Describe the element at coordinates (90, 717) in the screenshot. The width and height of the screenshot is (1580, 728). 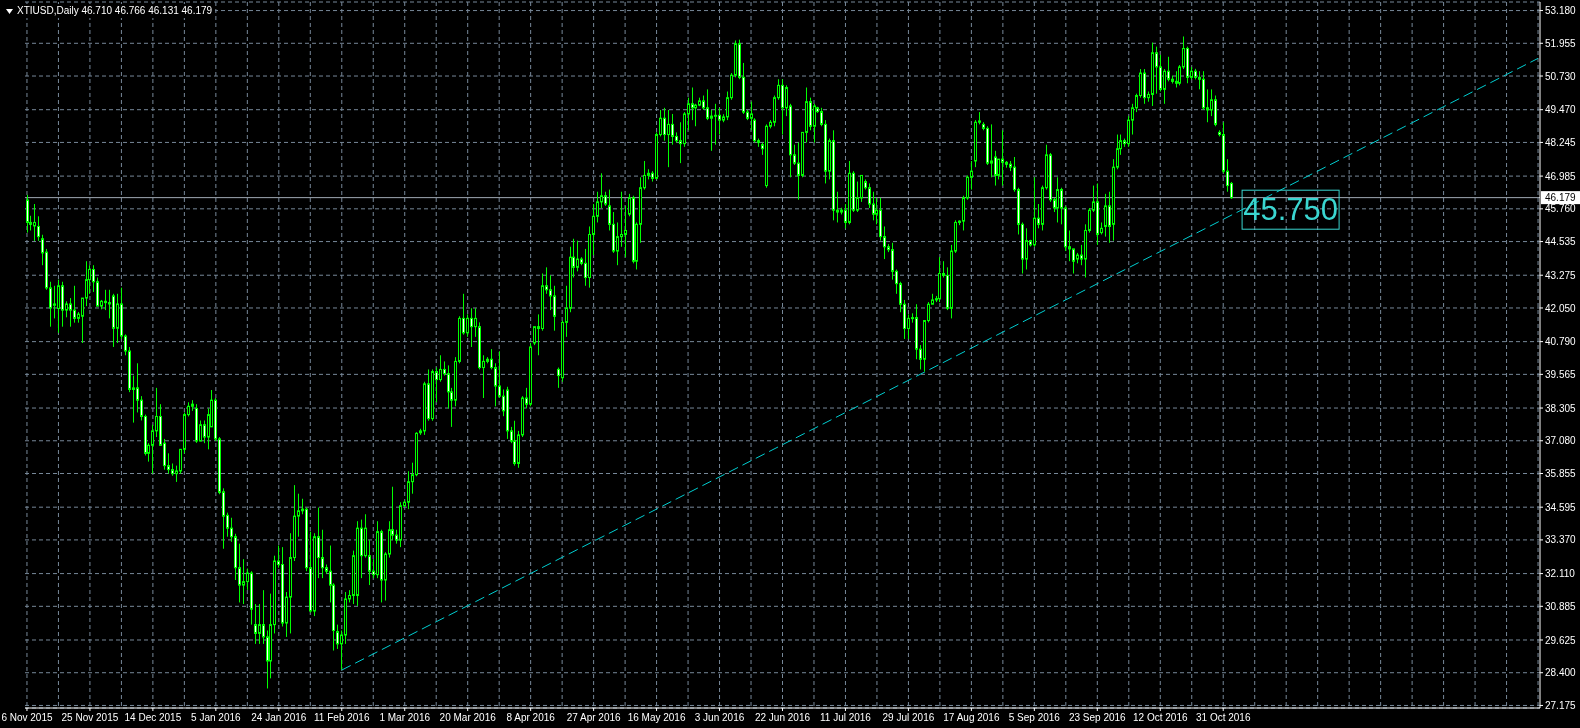
I see `x-tick-label: 25 Nov 2015` at that location.